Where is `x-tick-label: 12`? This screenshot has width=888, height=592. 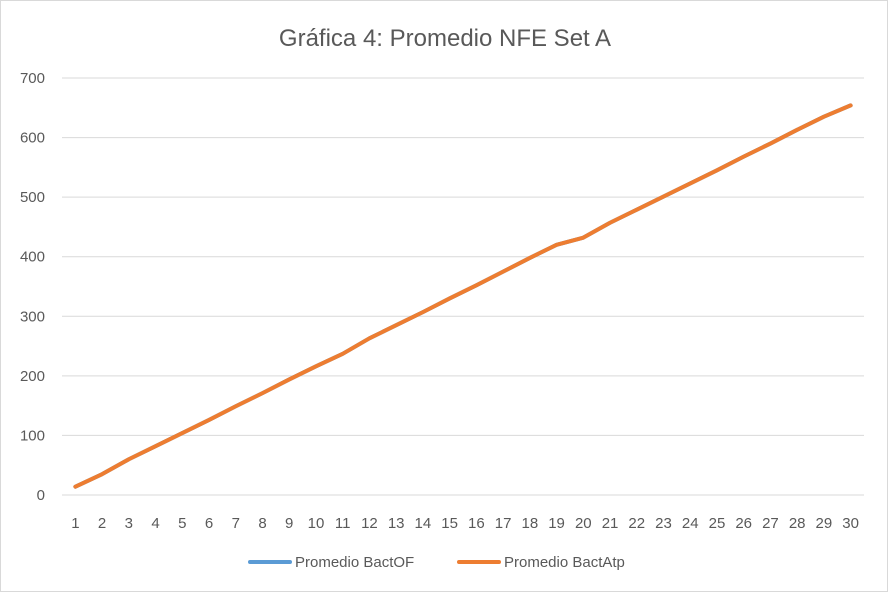
x-tick-label: 12 is located at coordinates (369, 523).